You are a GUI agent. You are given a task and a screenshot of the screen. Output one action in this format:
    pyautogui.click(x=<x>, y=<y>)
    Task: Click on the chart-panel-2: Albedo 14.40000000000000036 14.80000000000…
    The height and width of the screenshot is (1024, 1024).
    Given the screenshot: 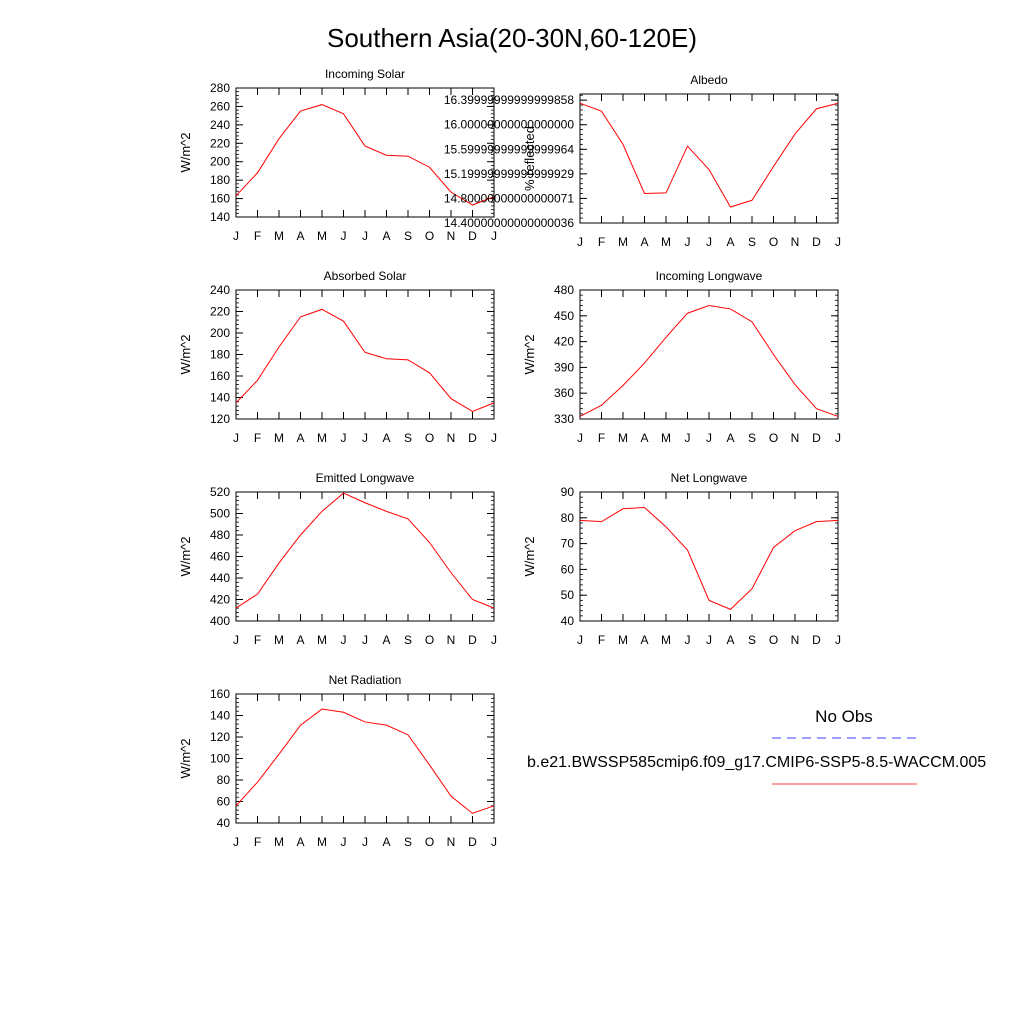 What is the action you would take?
    pyautogui.click(x=642, y=161)
    